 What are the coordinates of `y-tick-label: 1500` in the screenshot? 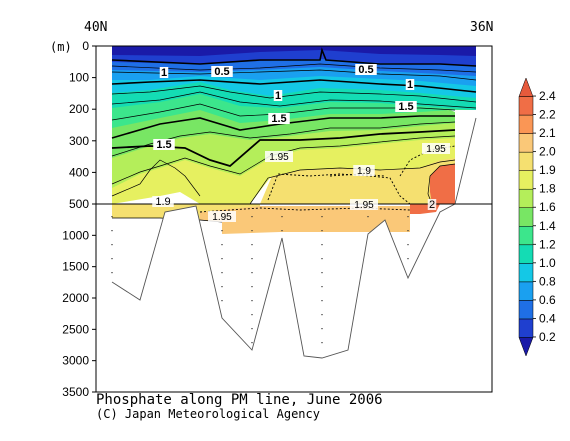 It's located at (75, 267).